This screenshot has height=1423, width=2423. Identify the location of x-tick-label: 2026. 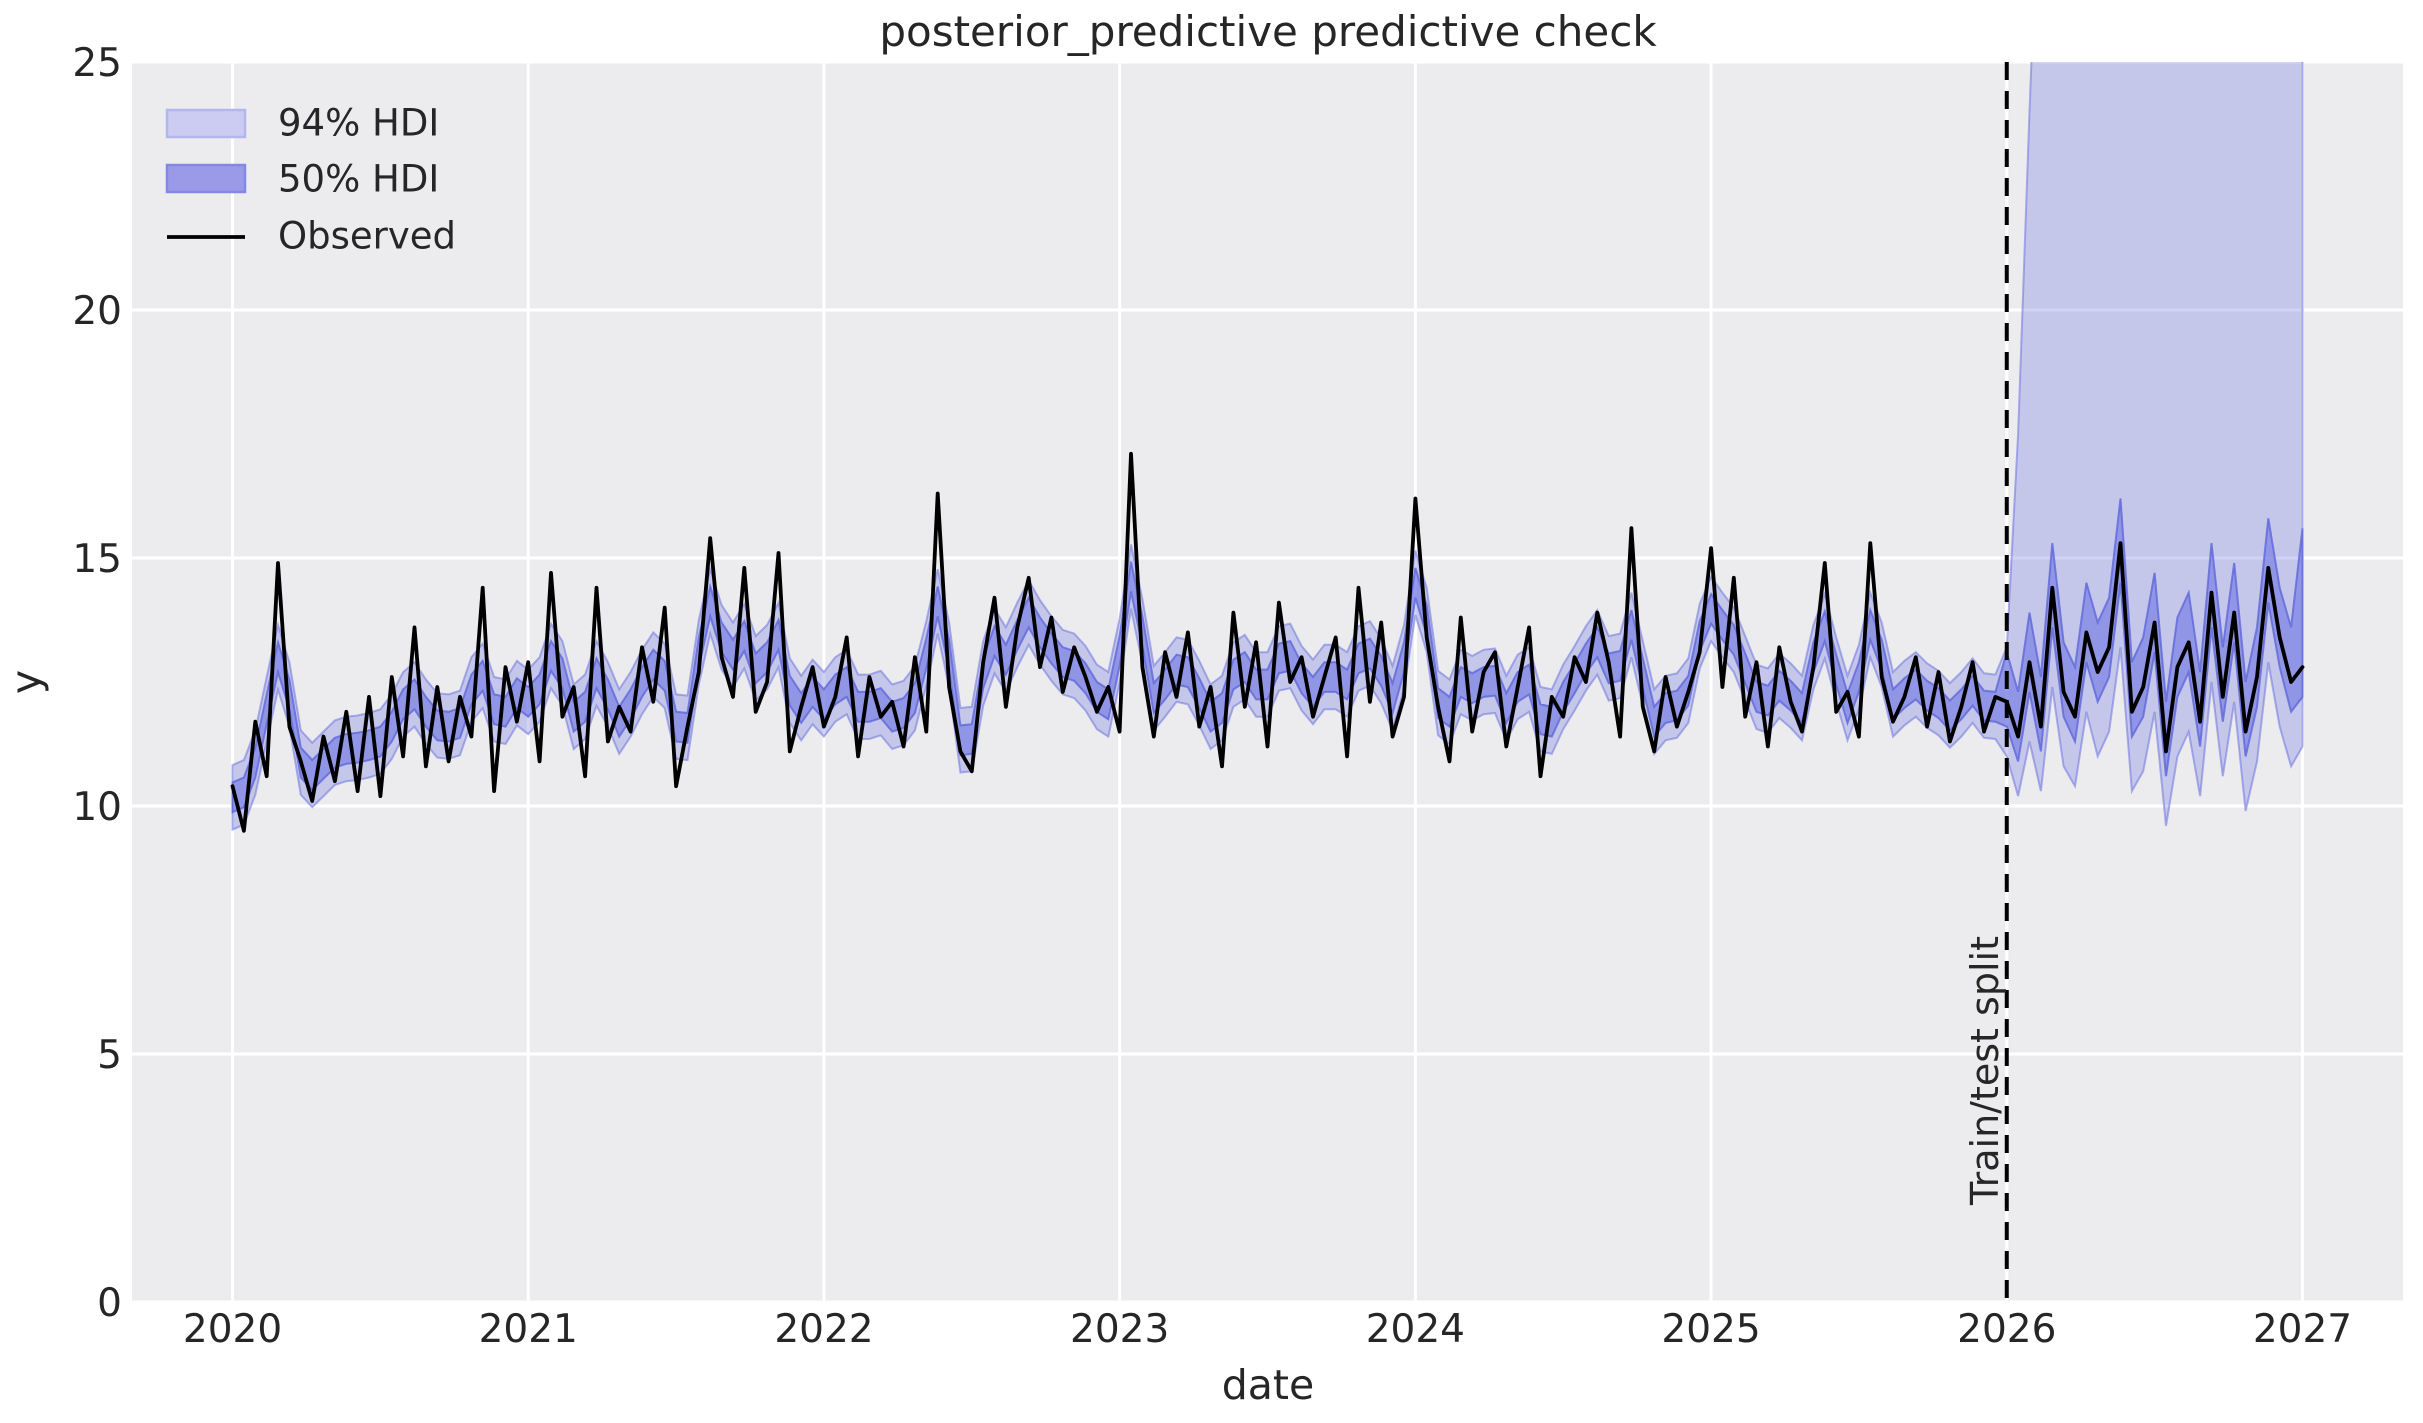
(2006, 1329).